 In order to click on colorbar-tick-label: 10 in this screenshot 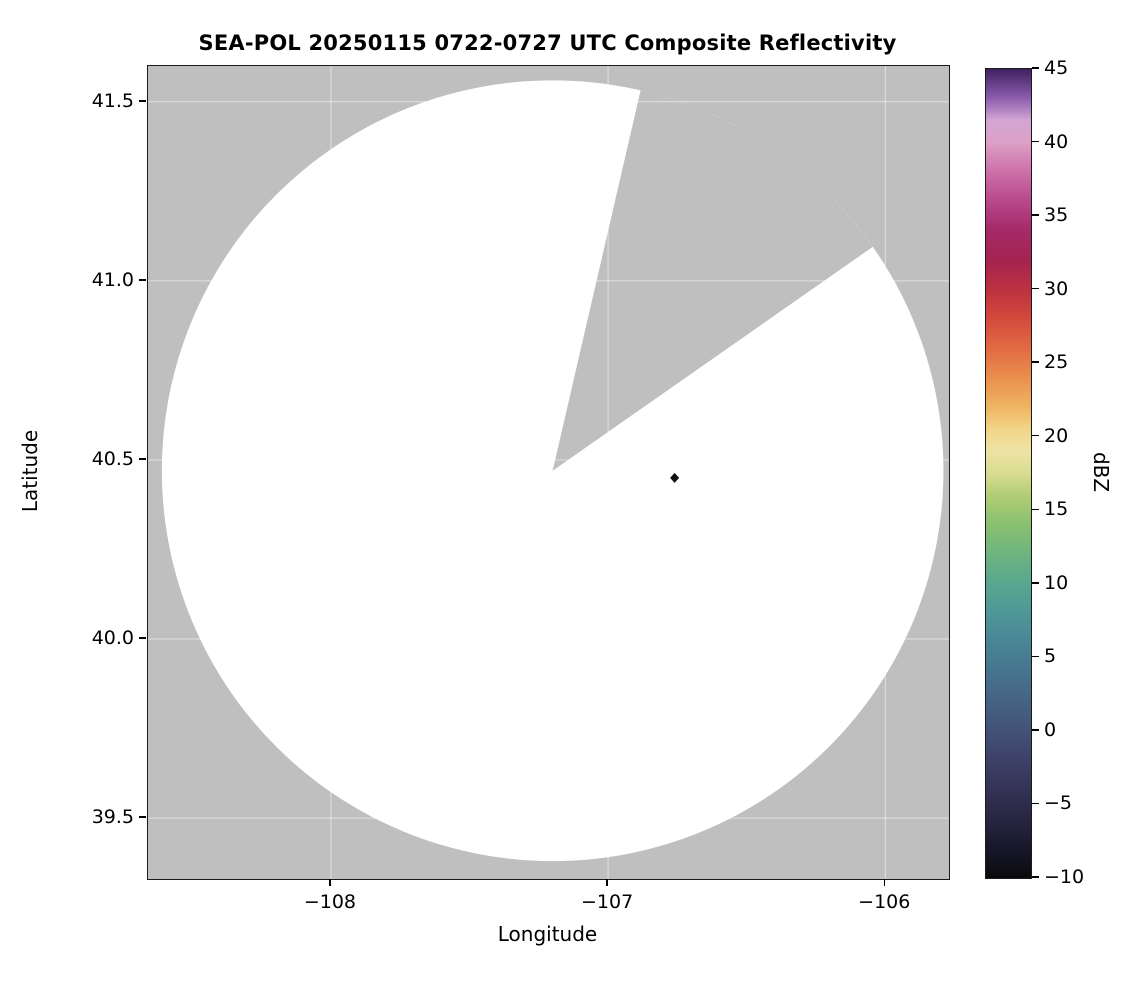, I will do `click(1056, 582)`.